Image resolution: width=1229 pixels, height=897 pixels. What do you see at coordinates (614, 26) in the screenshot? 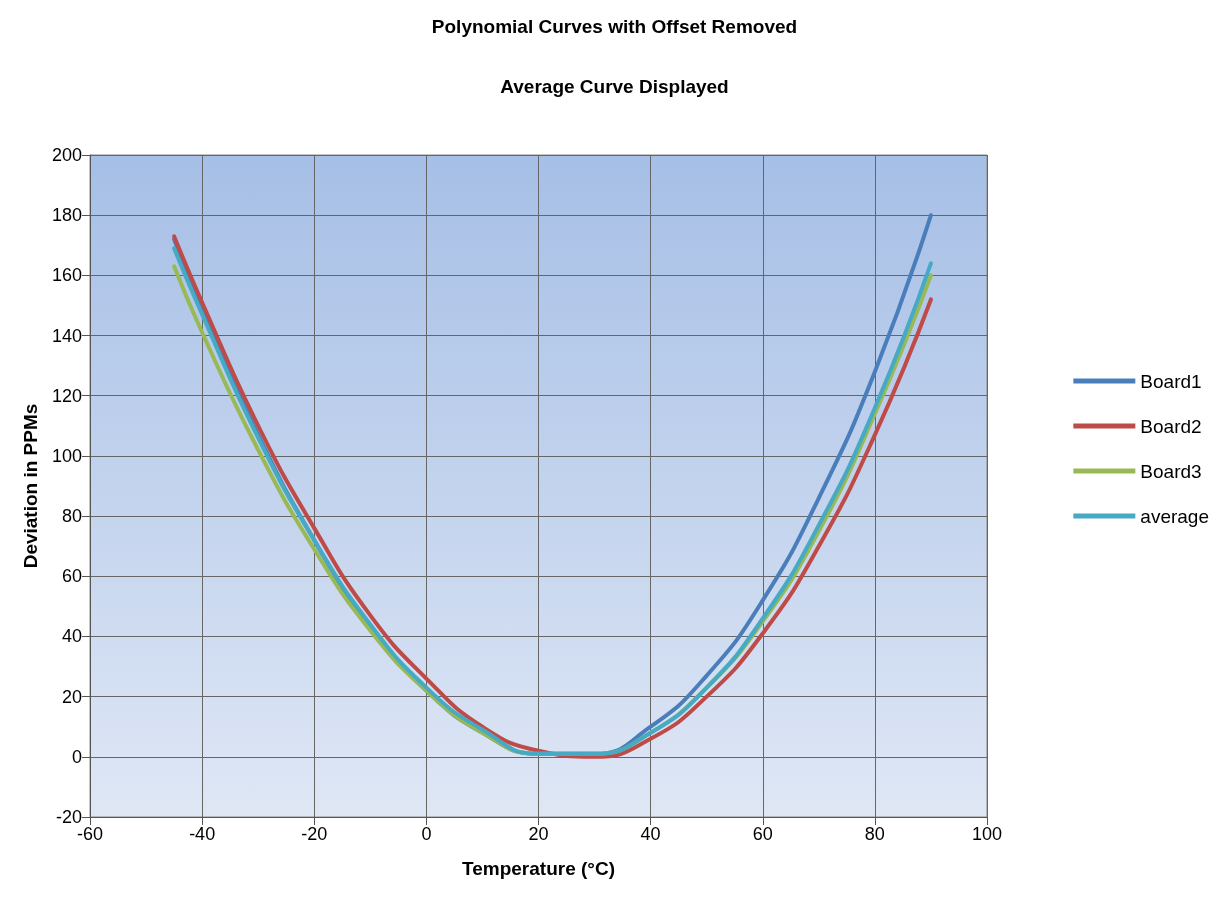
I see `chart-title: Polynomial Curves with Offset Removed` at bounding box center [614, 26].